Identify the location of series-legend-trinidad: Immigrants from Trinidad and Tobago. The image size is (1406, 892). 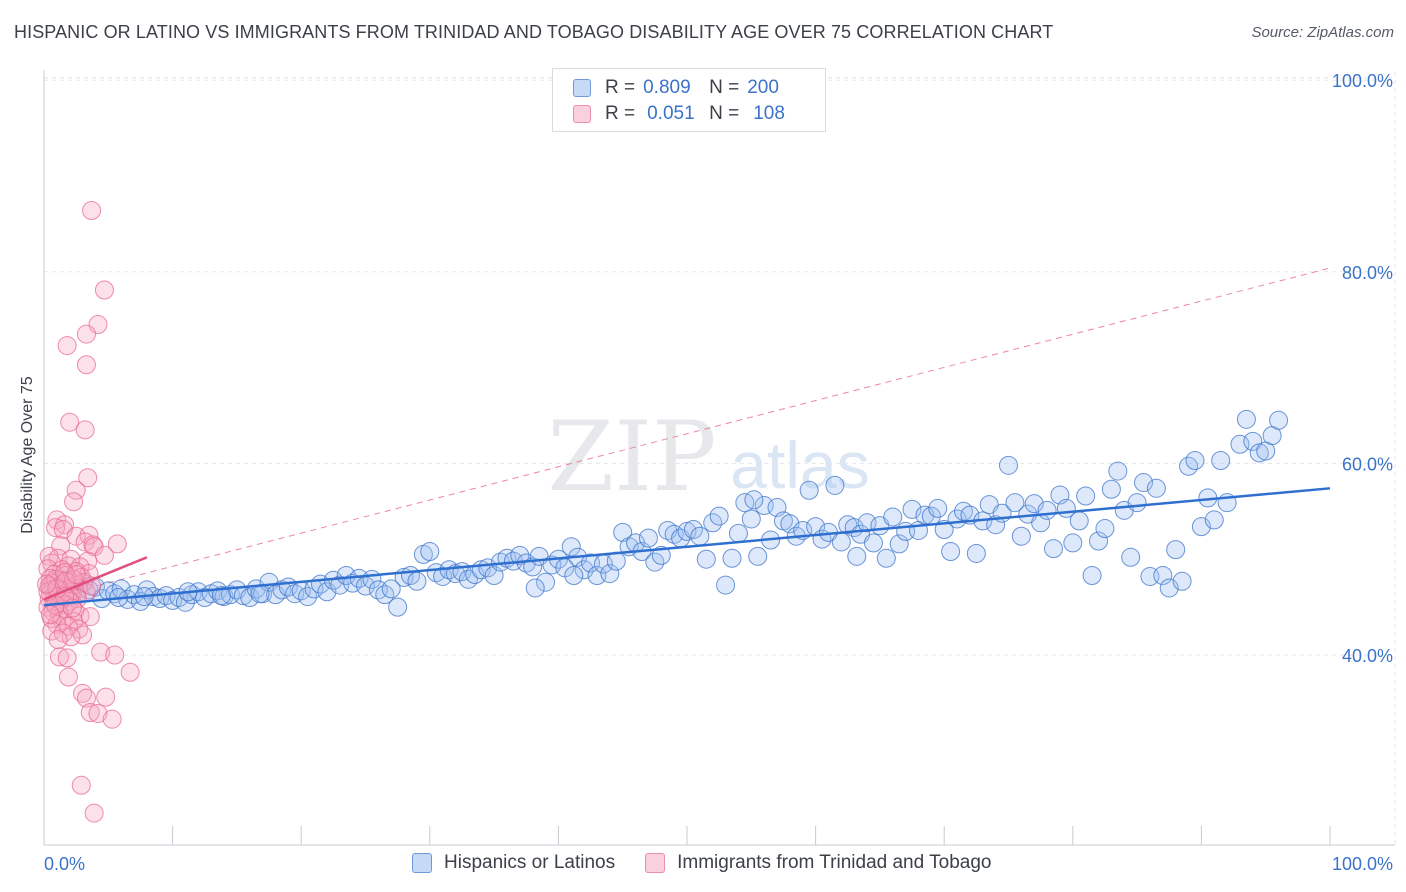
(818, 863).